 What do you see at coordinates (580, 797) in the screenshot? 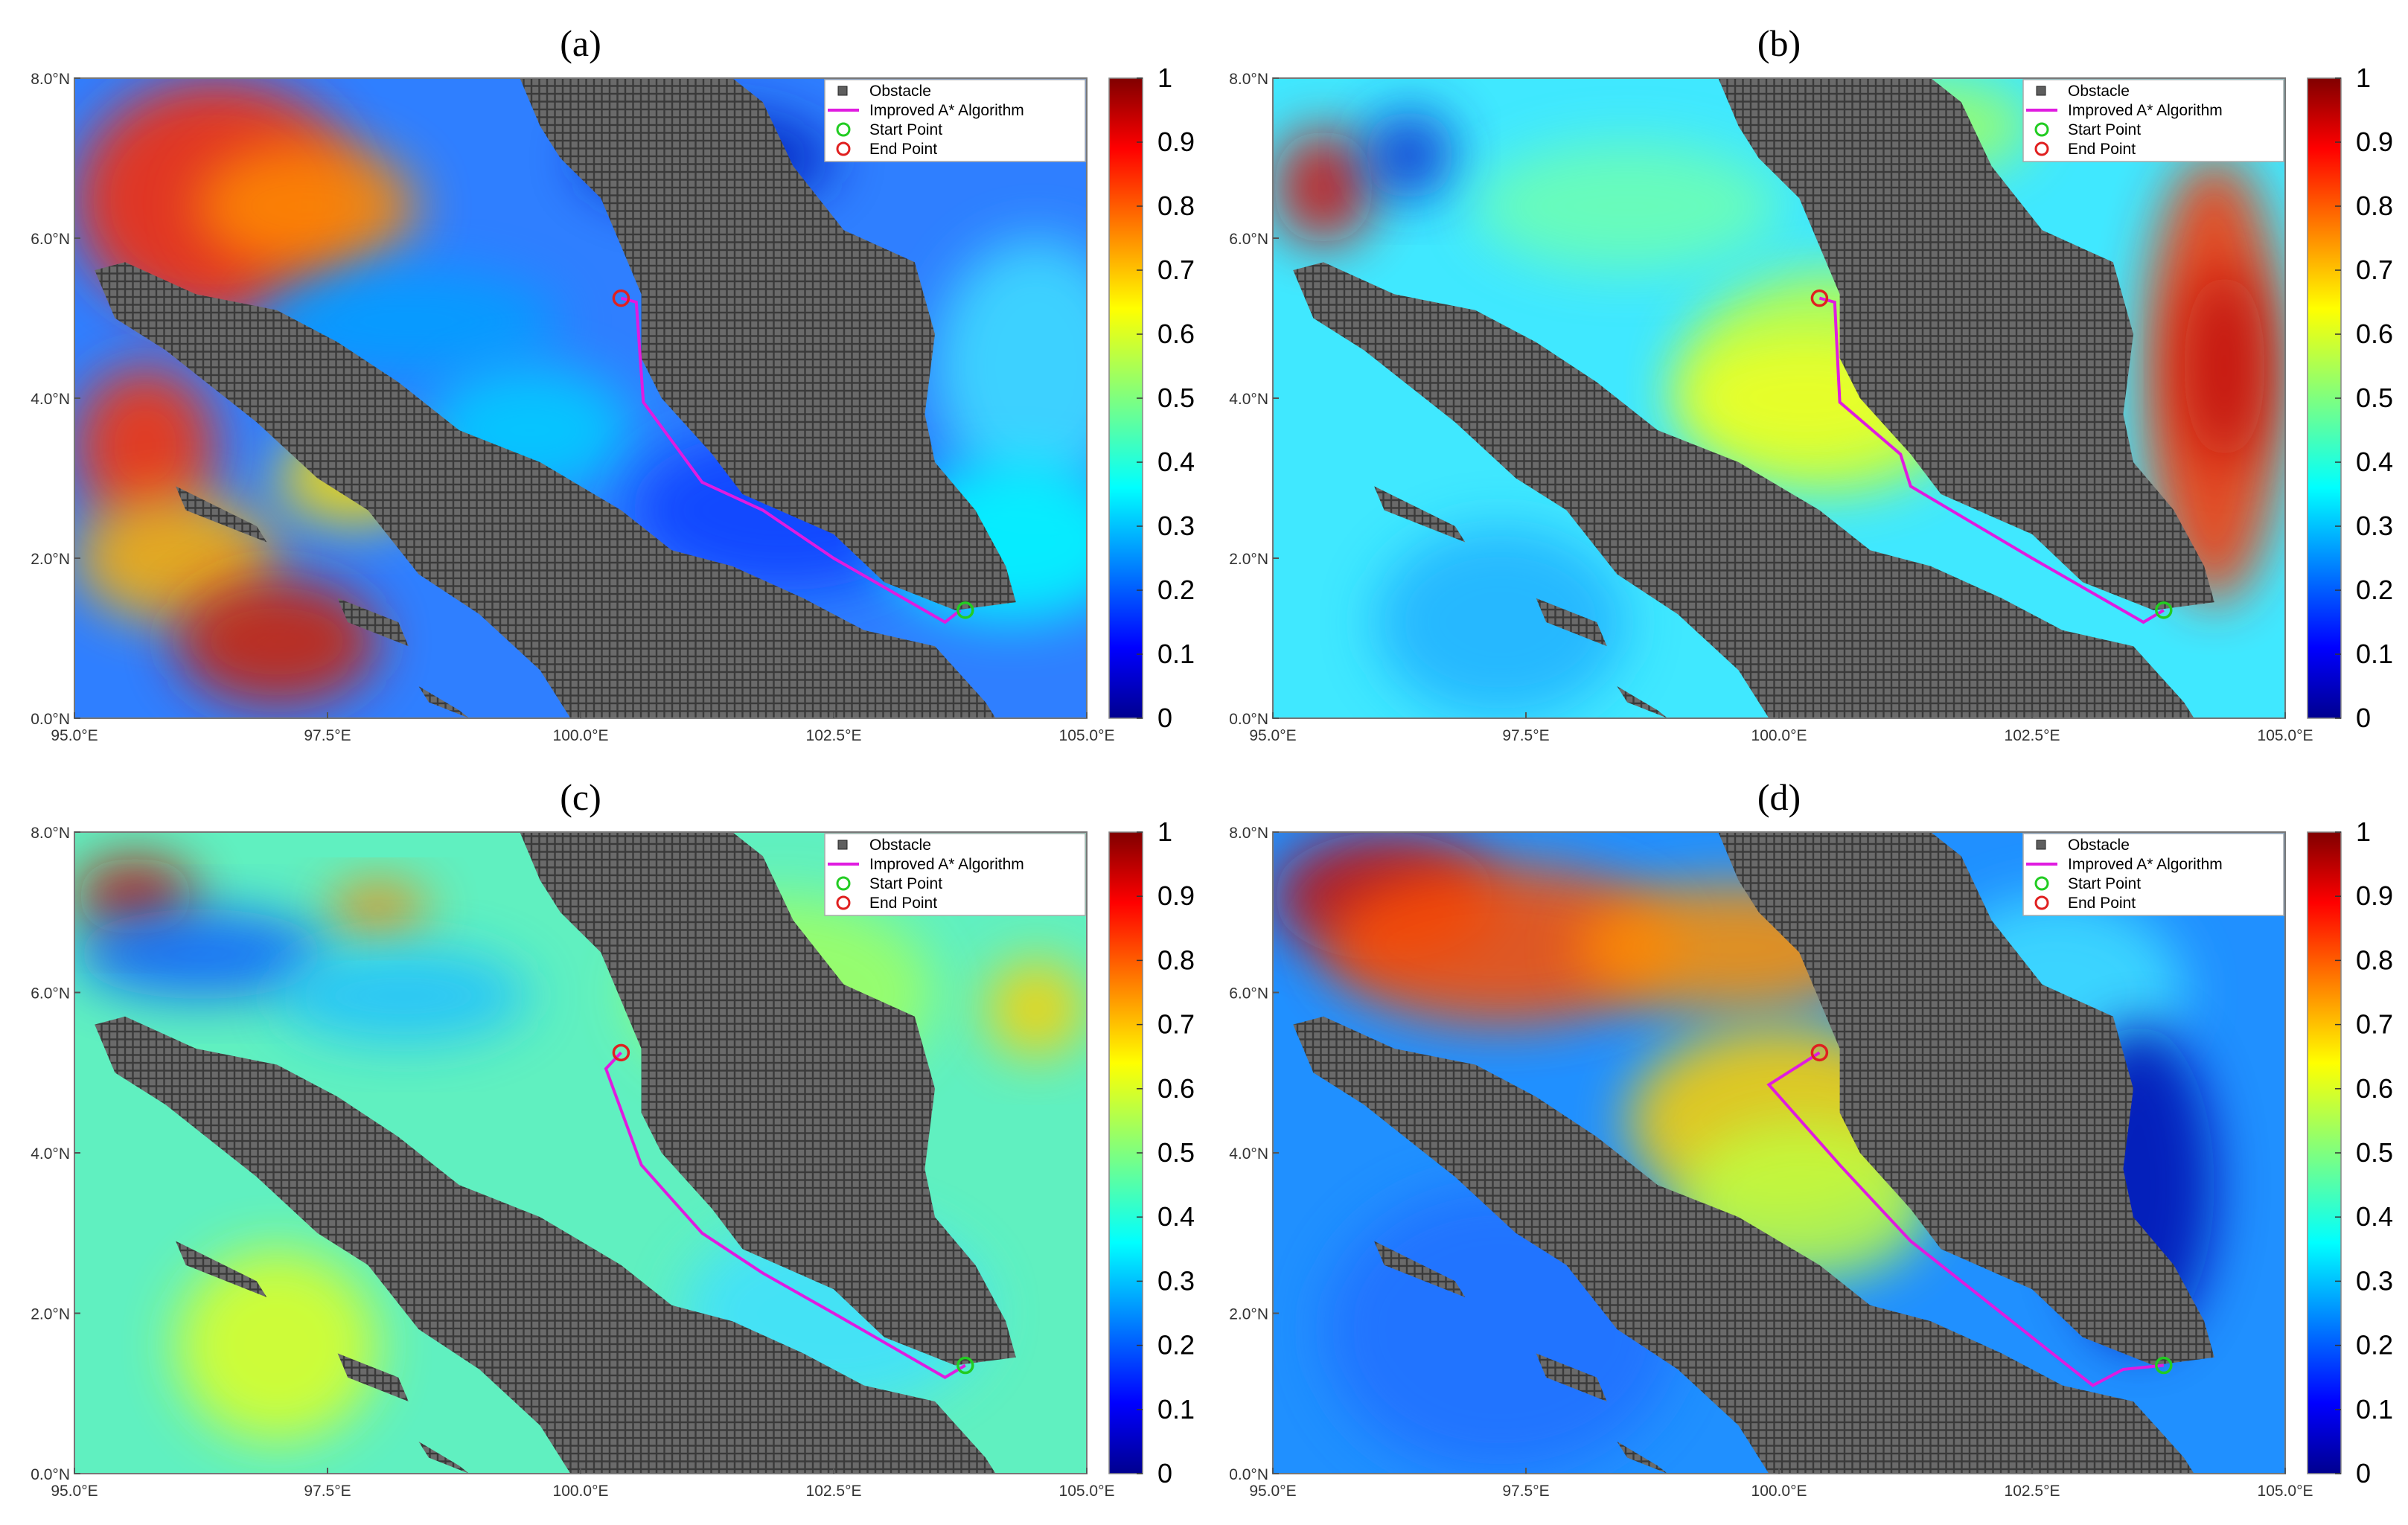
I see `panel-title: (c)` at bounding box center [580, 797].